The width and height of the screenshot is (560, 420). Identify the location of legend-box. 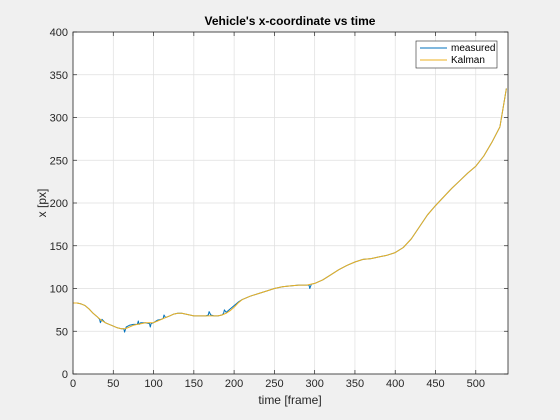
(456, 54).